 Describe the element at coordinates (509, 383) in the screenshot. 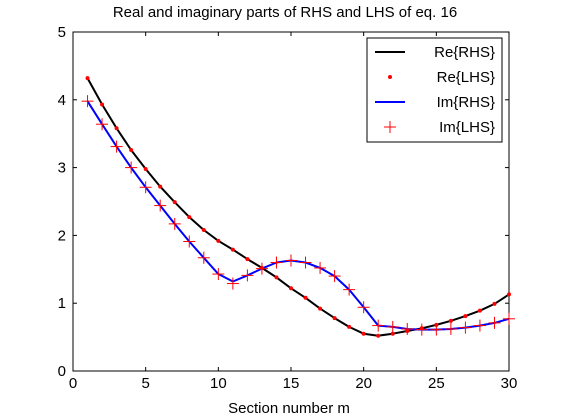

I see `x-tick-label: 30` at that location.